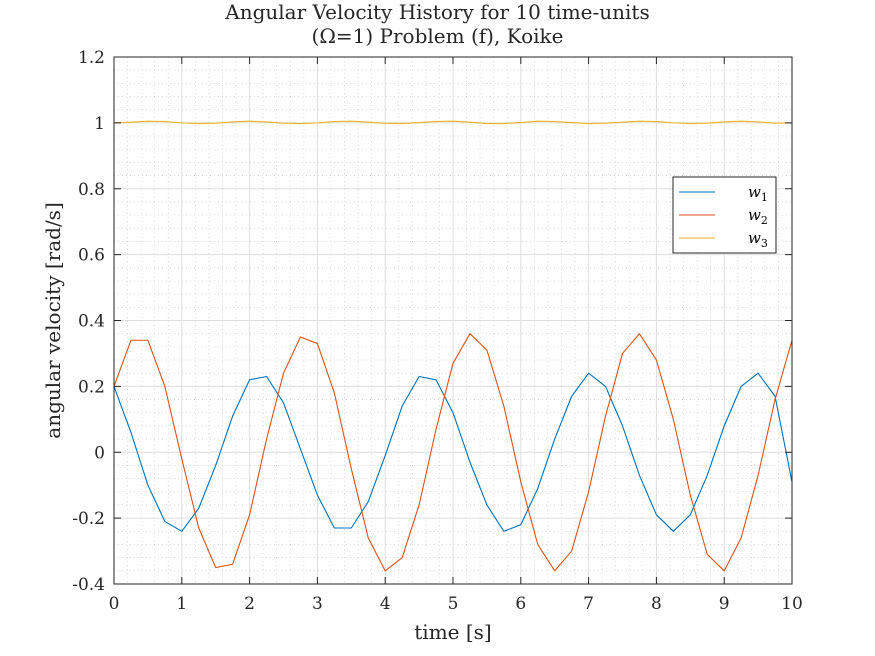 This screenshot has width=875, height=656. What do you see at coordinates (88, 585) in the screenshot?
I see `y-tick-label: -0.4` at bounding box center [88, 585].